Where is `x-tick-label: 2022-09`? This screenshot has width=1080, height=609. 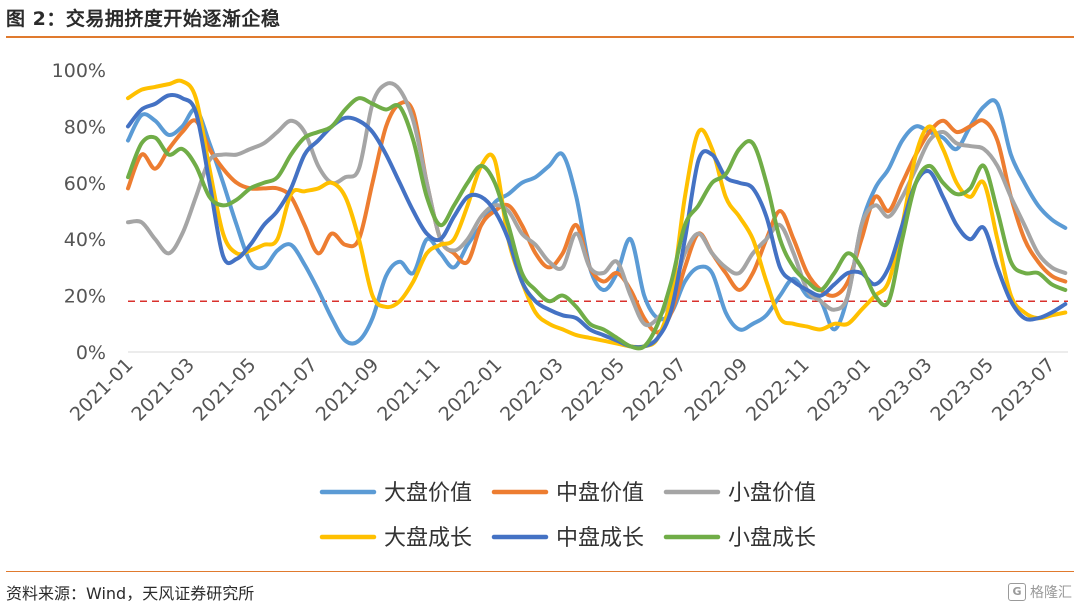 x-tick-label: 2022-09 is located at coordinates (717, 390).